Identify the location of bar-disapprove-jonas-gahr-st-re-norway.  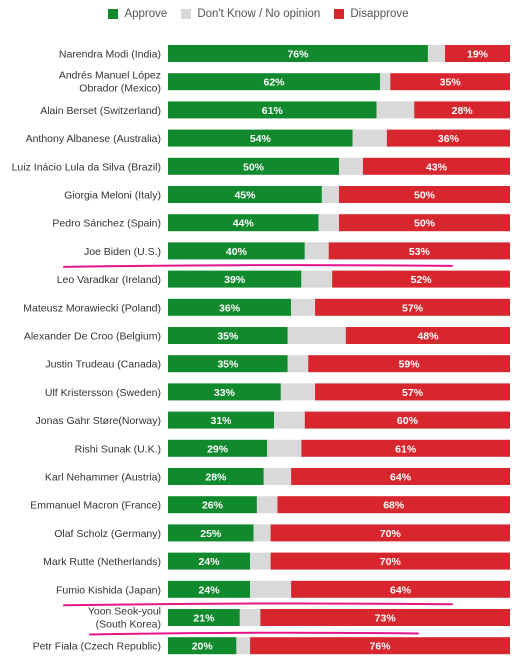
(407, 420).